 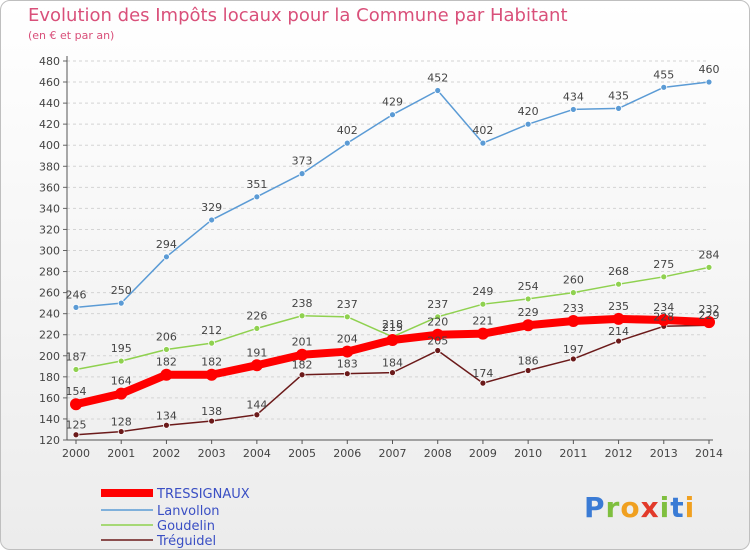 What do you see at coordinates (186, 526) in the screenshot?
I see `legend-label: Goudelin` at bounding box center [186, 526].